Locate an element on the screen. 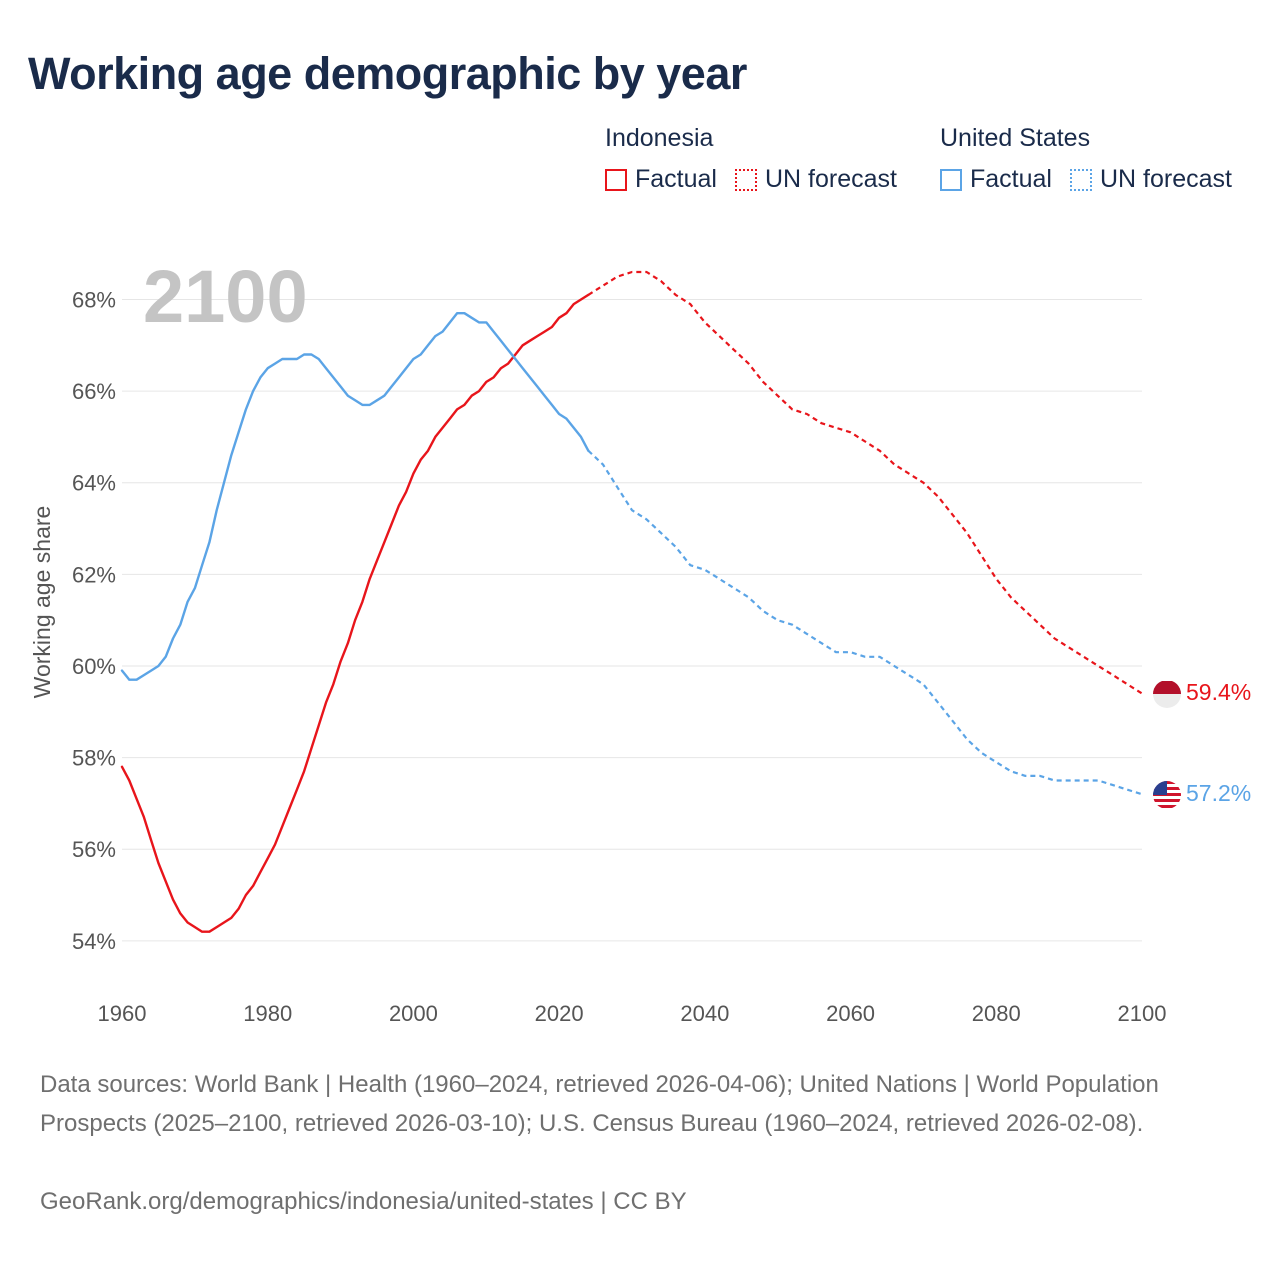 Image resolution: width=1280 pixels, height=1280 pixels. x-axis: 1960 1980 2000 2020 2040 2060 2080 2100 is located at coordinates (632, 1013).